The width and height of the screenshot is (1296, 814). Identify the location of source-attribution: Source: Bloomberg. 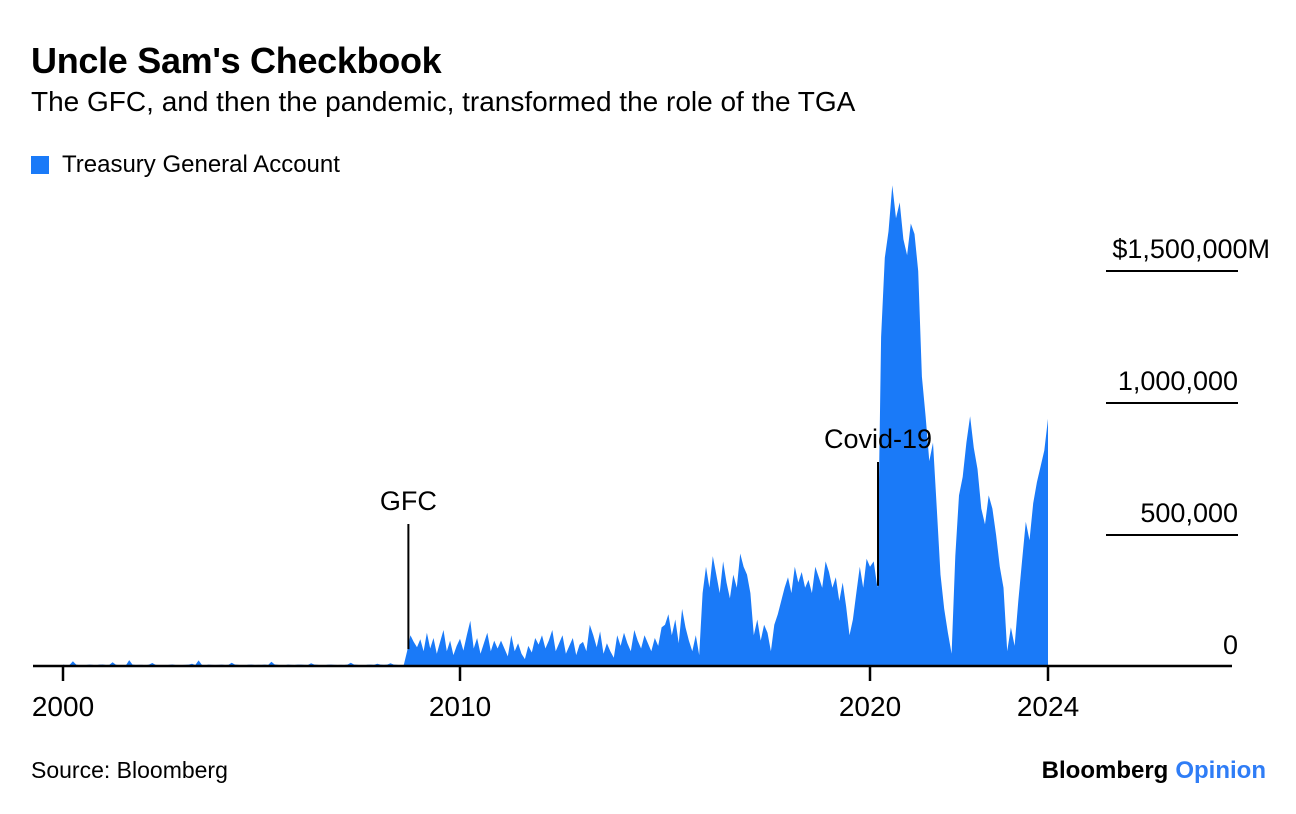
(129, 770).